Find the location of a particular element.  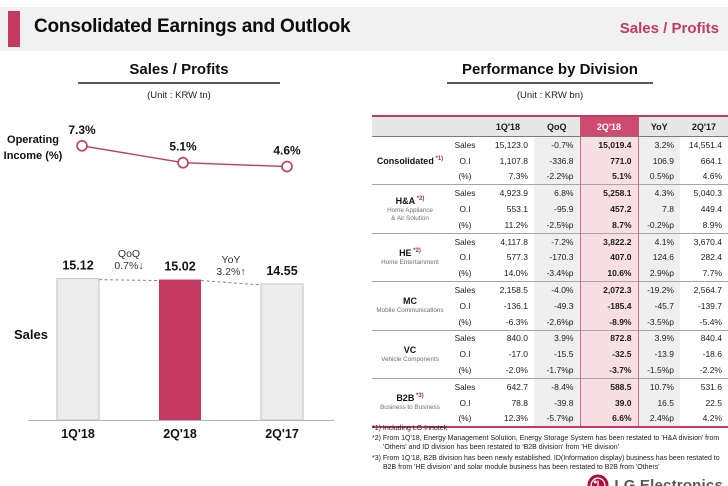

bar-category-label: 1Q'18 is located at coordinates (78, 434).